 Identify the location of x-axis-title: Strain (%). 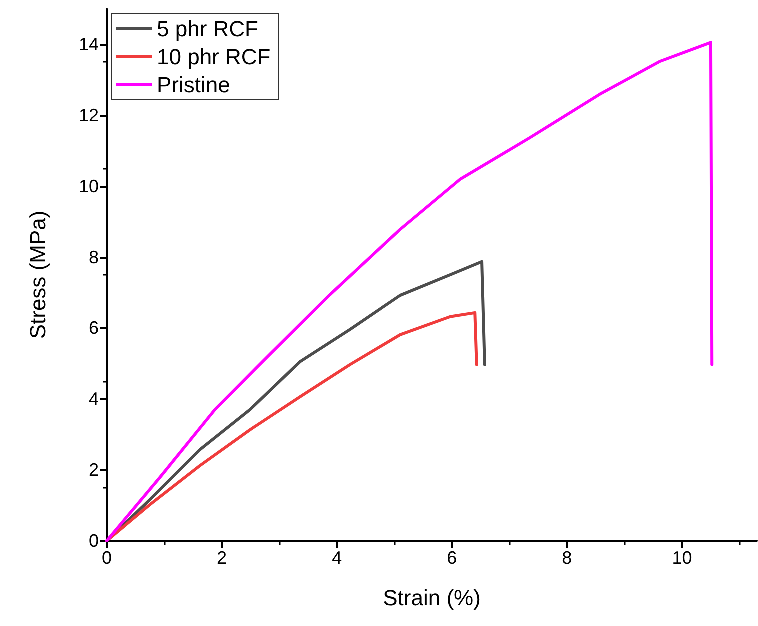
(432, 598).